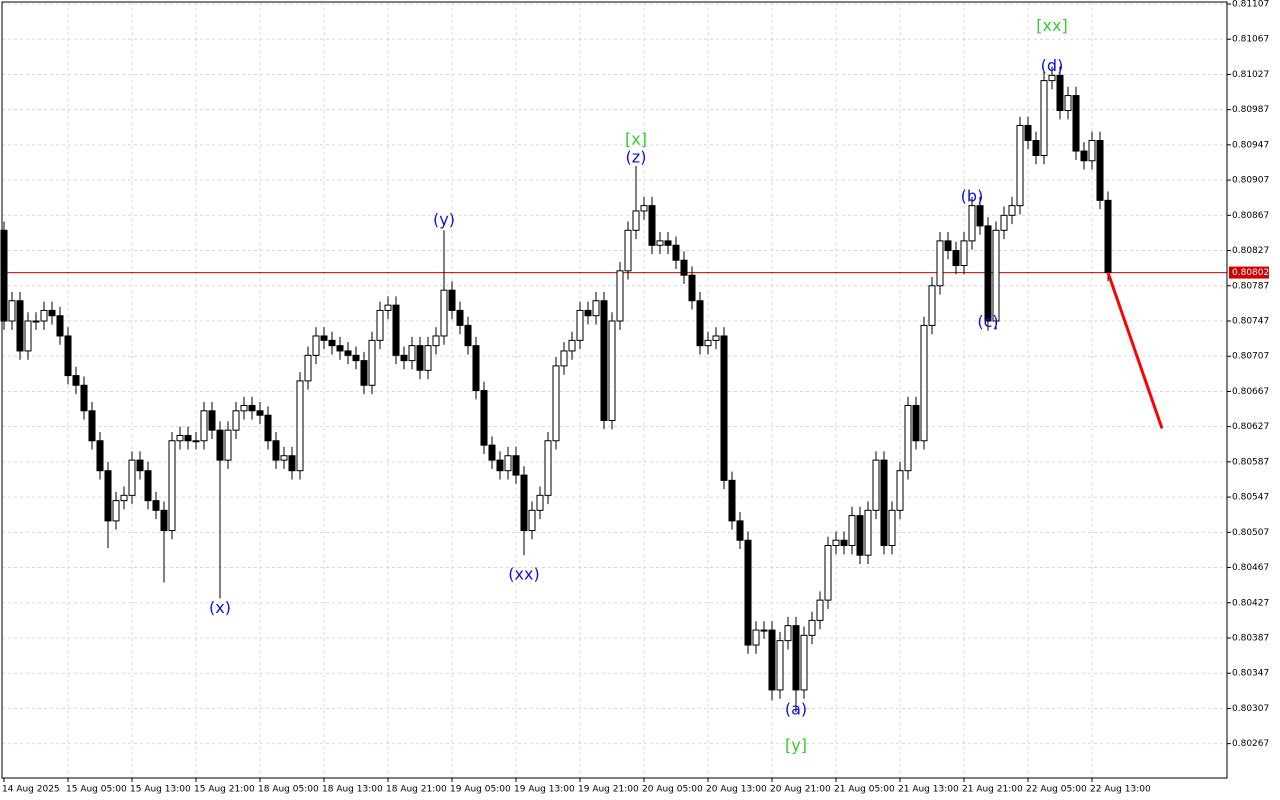 This screenshot has width=1280, height=800. What do you see at coordinates (1250, 533) in the screenshot?
I see `y-tick-label: 0.80507` at bounding box center [1250, 533].